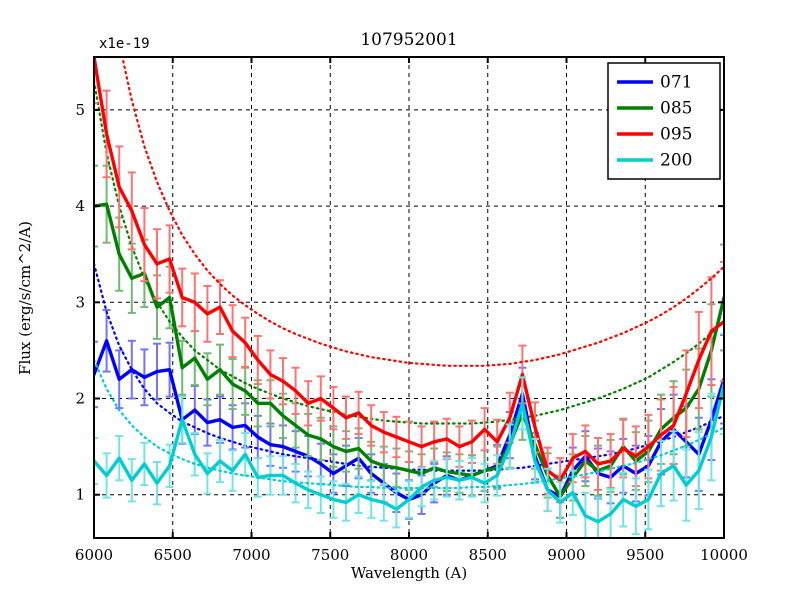 This screenshot has width=800, height=600. I want to click on y-tick-label: 1, so click(80, 495).